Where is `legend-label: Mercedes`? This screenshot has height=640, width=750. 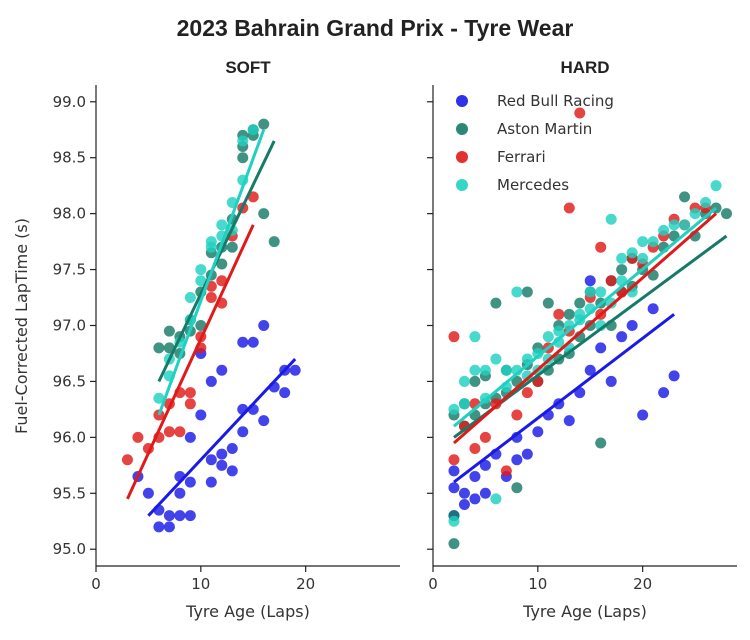
legend-label: Mercedes is located at coordinates (533, 185).